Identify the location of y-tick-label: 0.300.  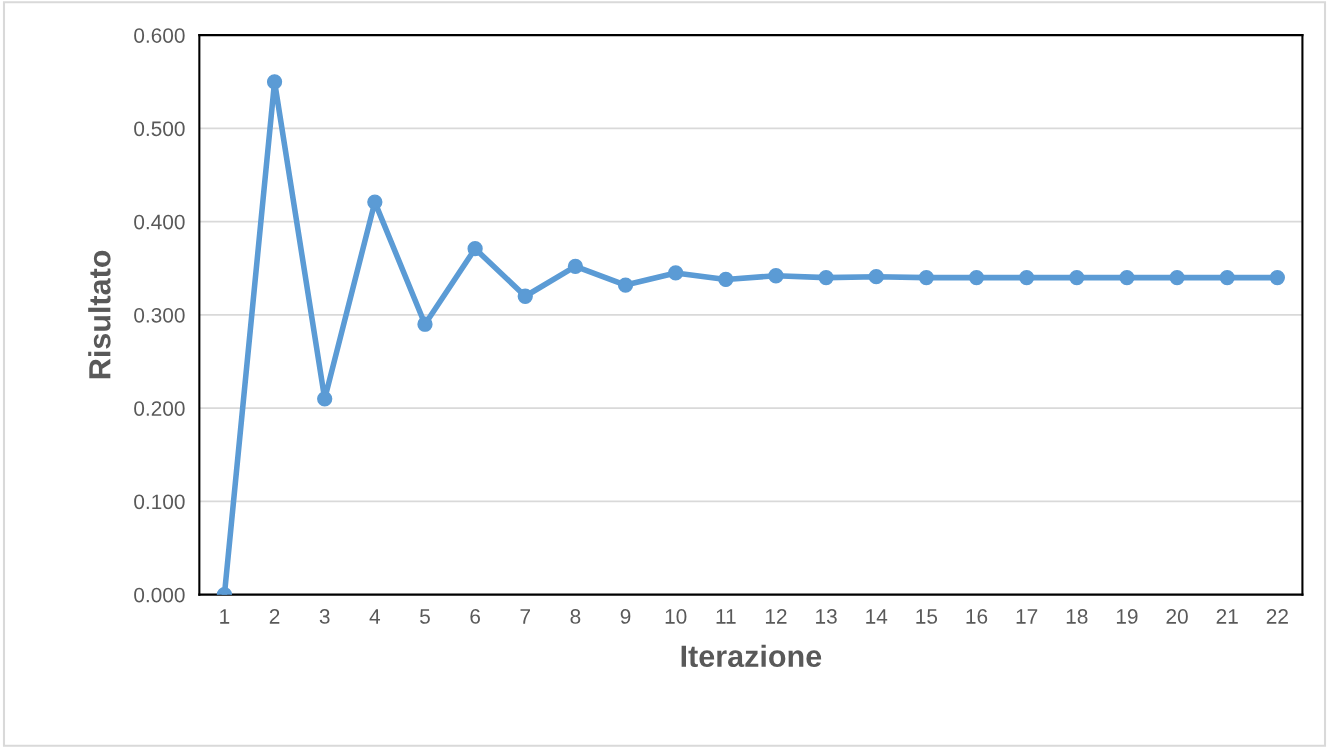
(159, 315).